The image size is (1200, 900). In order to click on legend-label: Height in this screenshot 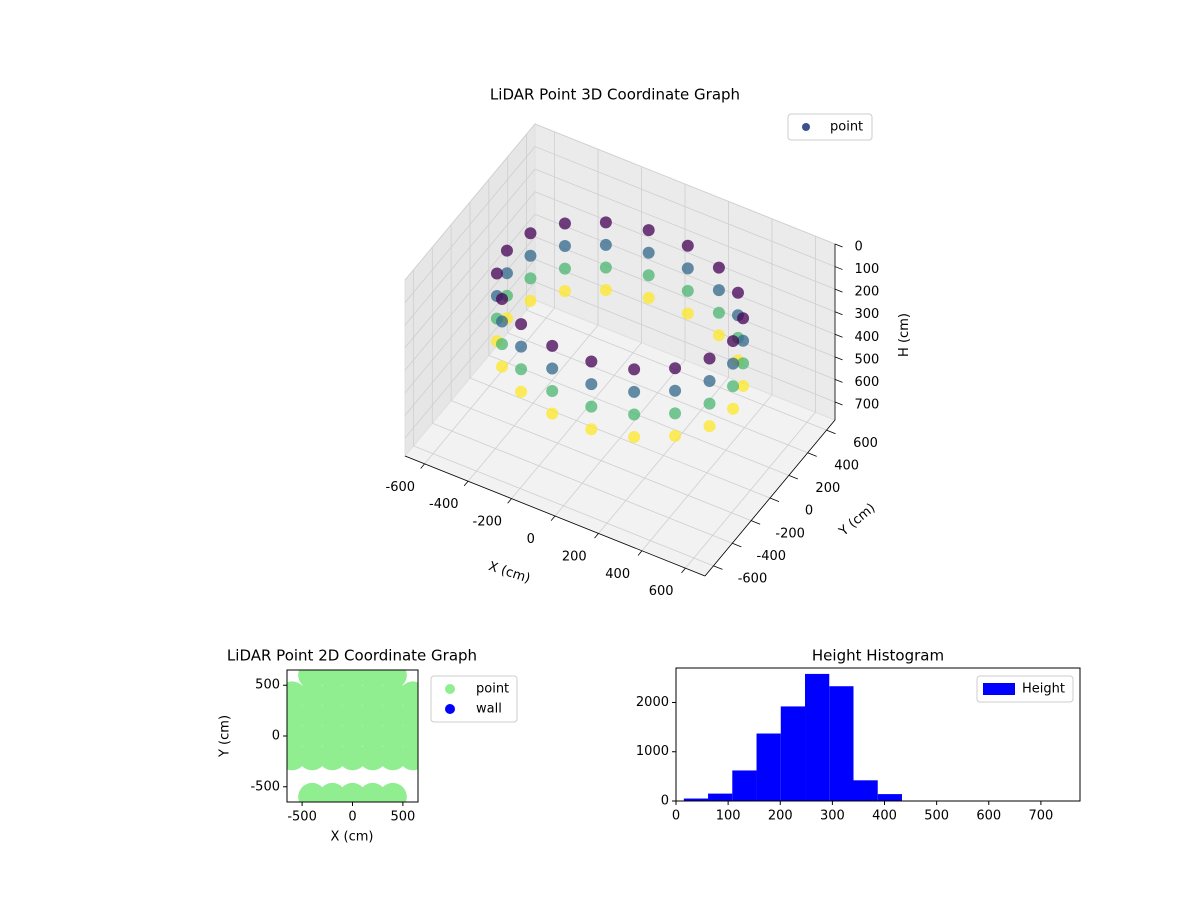, I will do `click(1043, 689)`.